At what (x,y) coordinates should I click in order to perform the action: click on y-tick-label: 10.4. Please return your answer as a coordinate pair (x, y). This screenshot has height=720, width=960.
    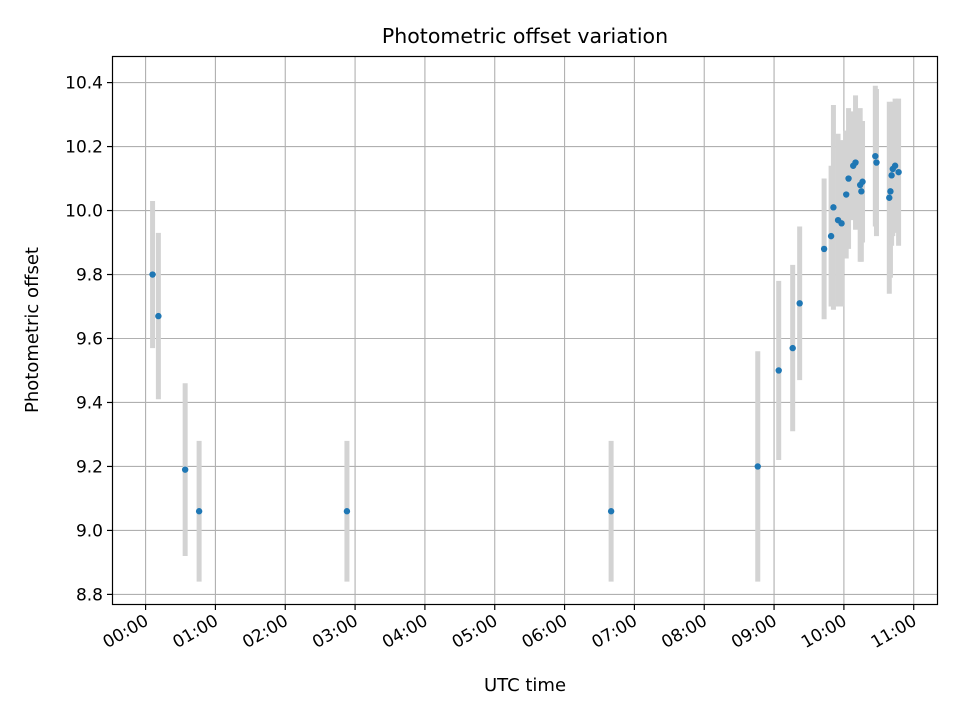
    Looking at the image, I should click on (84, 84).